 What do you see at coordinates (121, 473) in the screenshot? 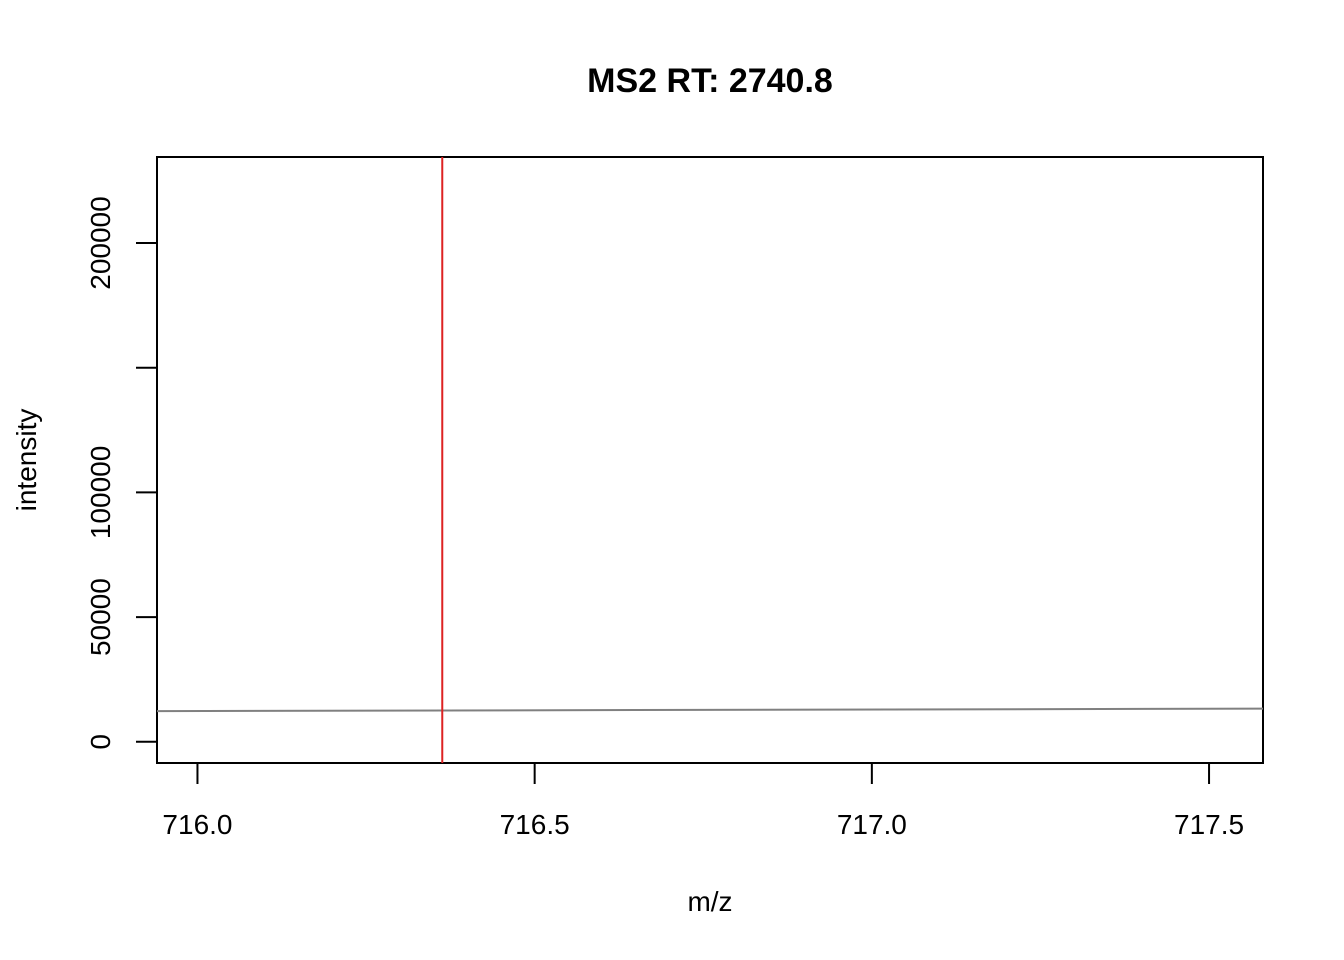
I see `y-axis: 0 50000 100000 200000` at bounding box center [121, 473].